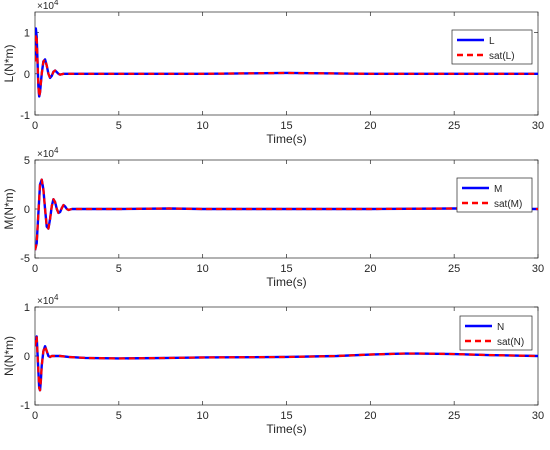  Describe the element at coordinates (25, 259) in the screenshot. I see `y-tick-label: -5` at that location.